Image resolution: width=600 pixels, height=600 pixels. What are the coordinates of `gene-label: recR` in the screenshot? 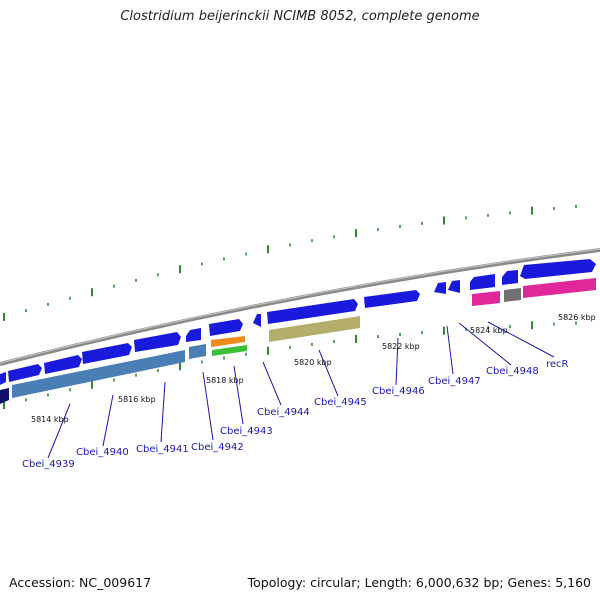 It's located at (557, 364).